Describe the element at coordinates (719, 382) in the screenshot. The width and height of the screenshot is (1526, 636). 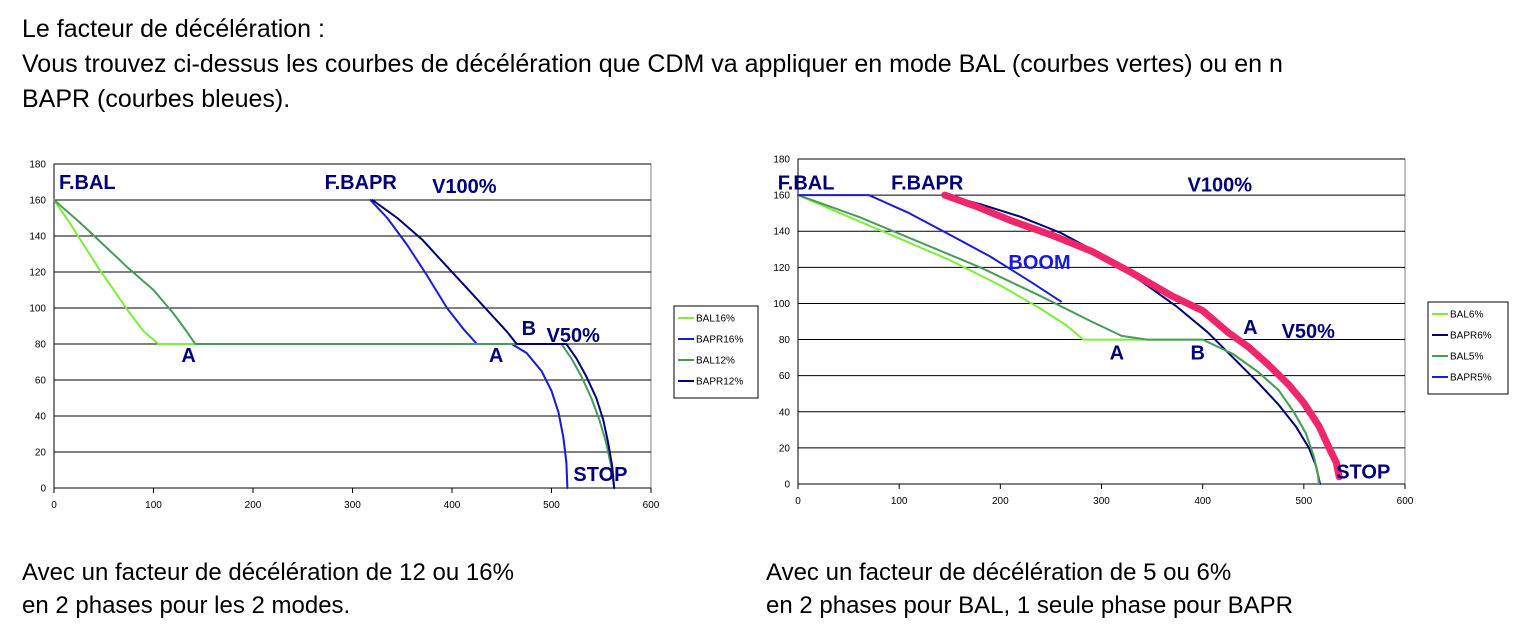
I see `legend-label: BAPR12%` at that location.